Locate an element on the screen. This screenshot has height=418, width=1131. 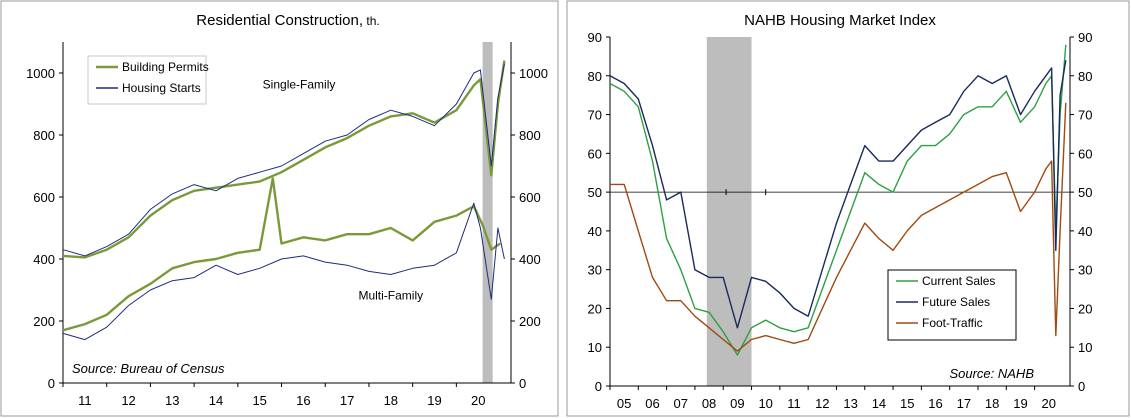
chart-title-text: NAHB Housing Market Index is located at coordinates (840, 20).